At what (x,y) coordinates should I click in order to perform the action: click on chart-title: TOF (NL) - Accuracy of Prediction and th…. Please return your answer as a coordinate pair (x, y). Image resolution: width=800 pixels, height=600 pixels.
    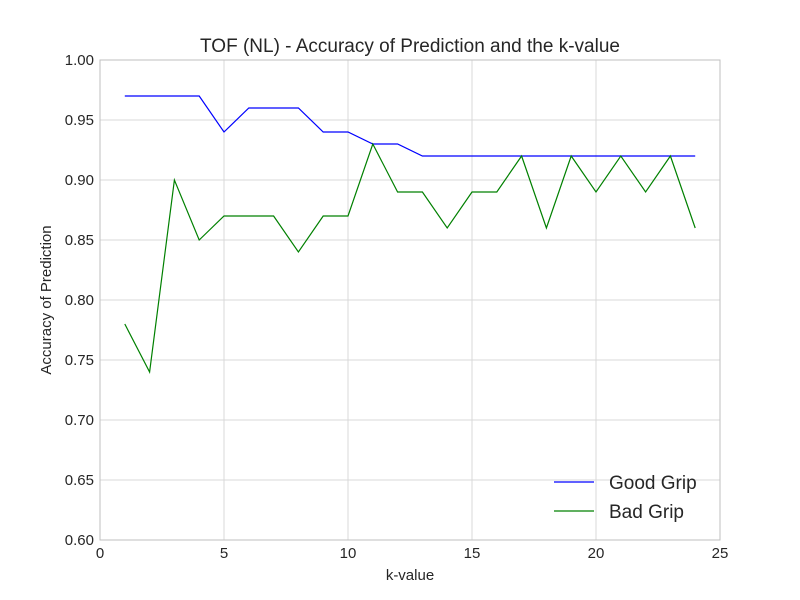
    Looking at the image, I should click on (410, 46).